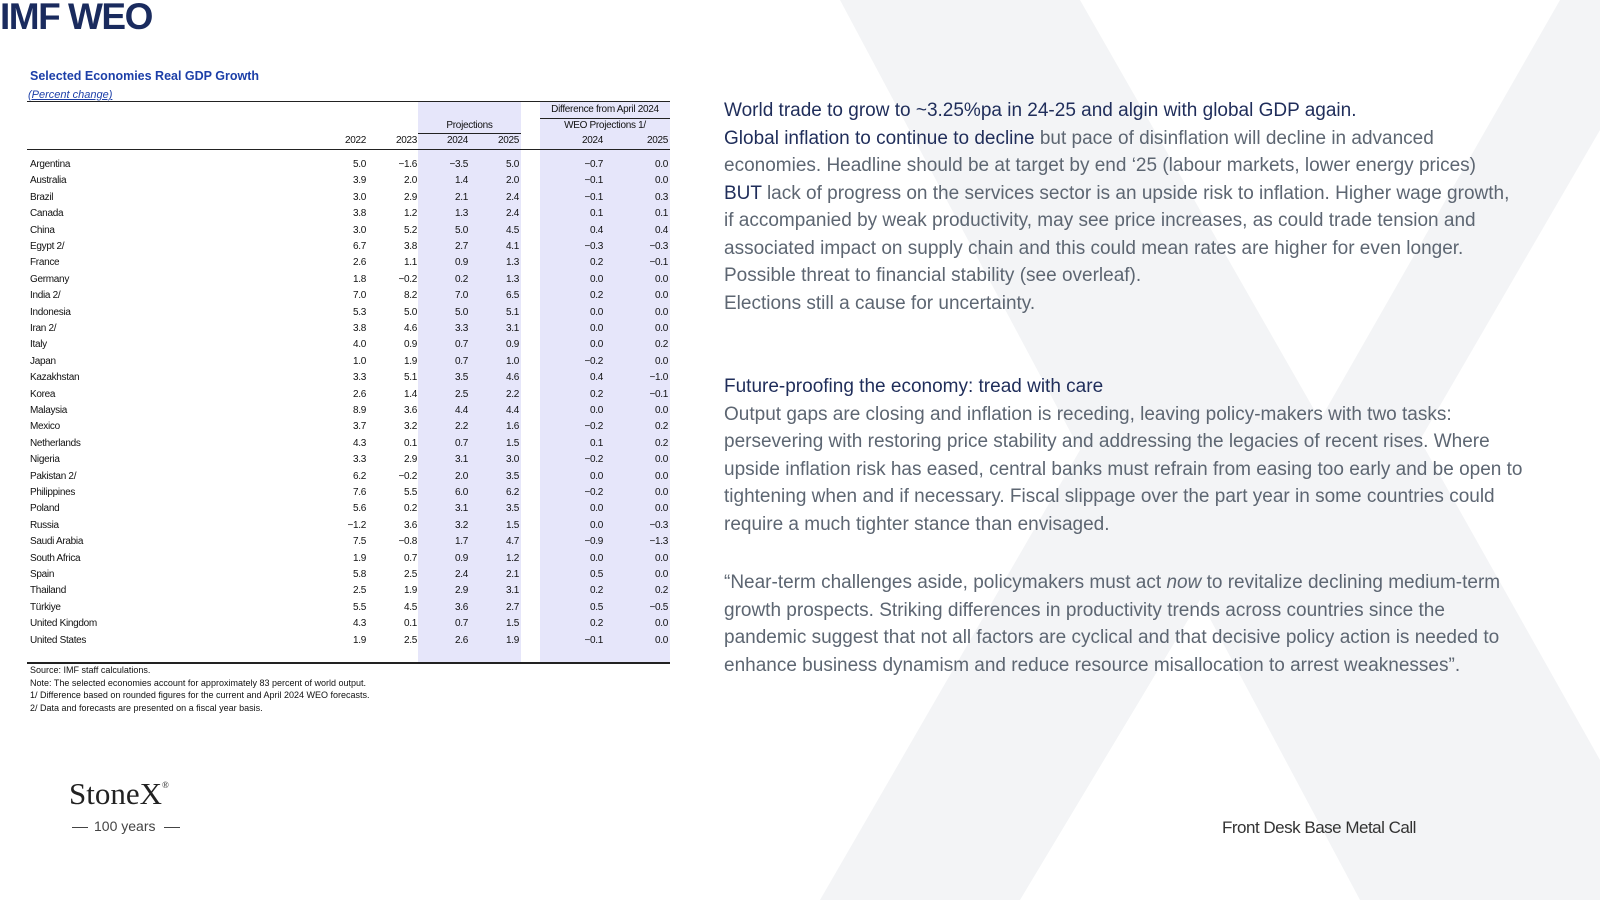 The image size is (1600, 900). I want to click on cell-value: 1.7, so click(461, 542).